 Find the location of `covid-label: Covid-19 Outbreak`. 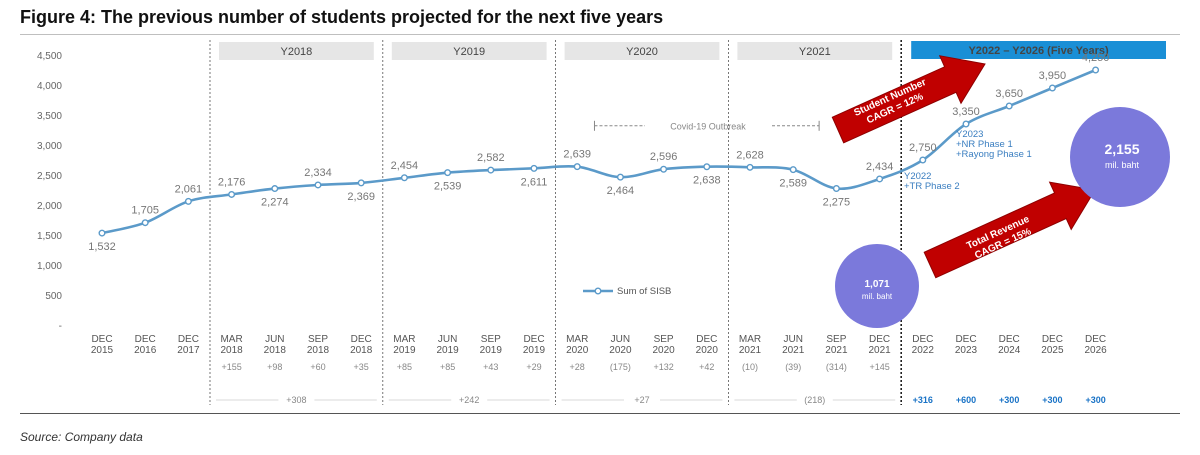

covid-label: Covid-19 Outbreak is located at coordinates (708, 126).